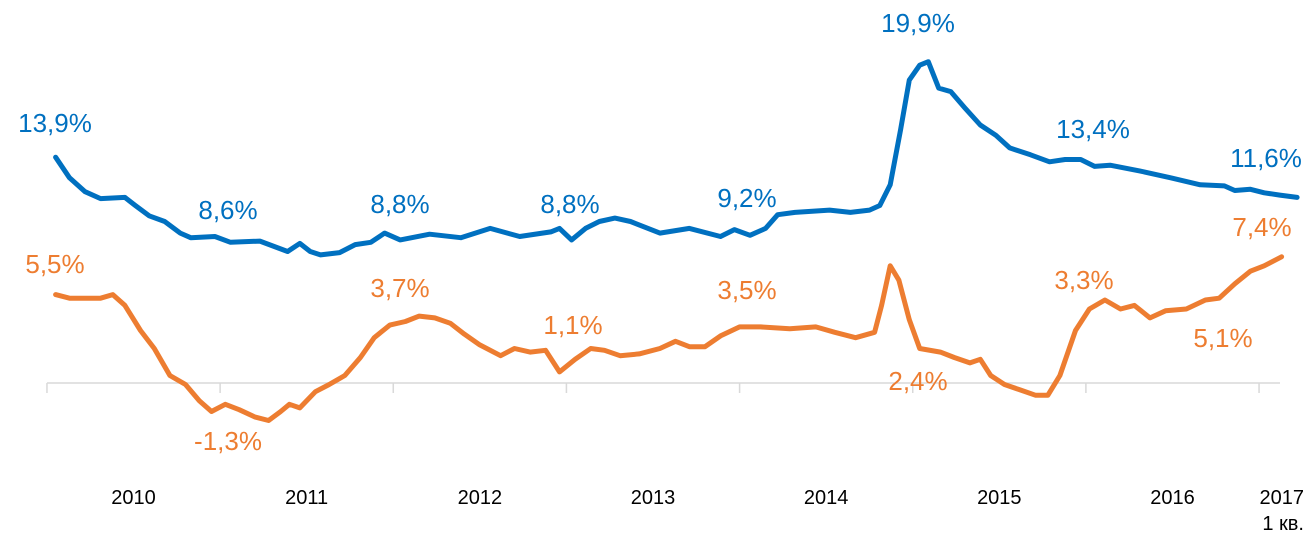 This screenshot has height=538, width=1314. I want to click on data-label: 1,1%, so click(572, 325).